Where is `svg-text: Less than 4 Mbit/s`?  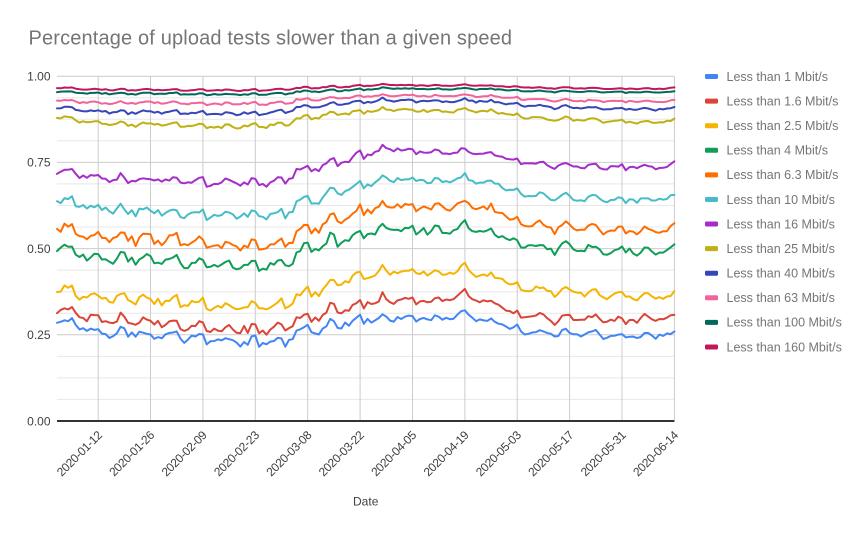 svg-text: Less than 4 Mbit/s is located at coordinates (777, 151).